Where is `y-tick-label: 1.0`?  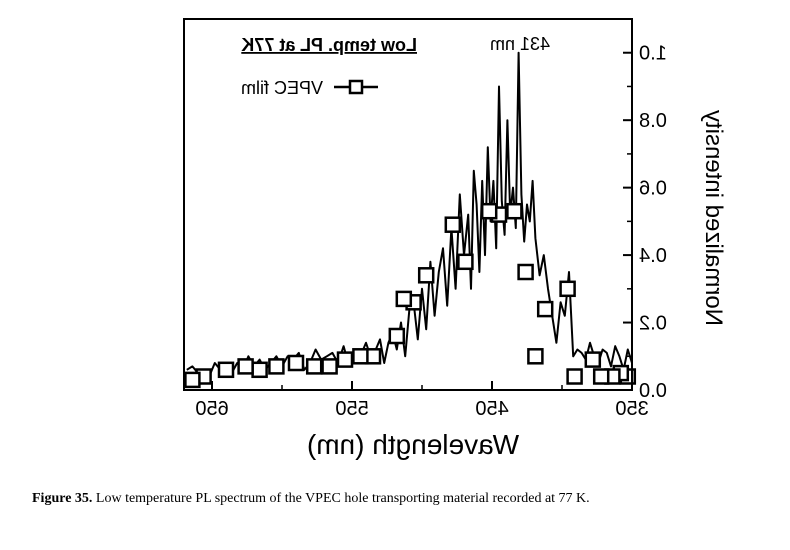 y-tick-label: 1.0 is located at coordinates (653, 54).